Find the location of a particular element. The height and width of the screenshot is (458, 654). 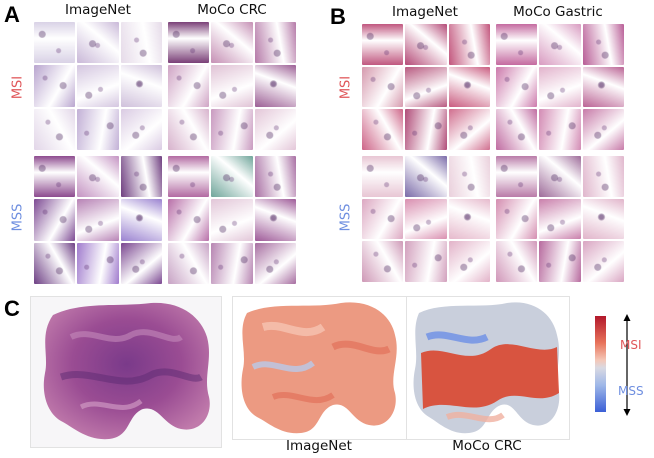

panel-a-msi-label: MSI is located at coordinates (18, 87).